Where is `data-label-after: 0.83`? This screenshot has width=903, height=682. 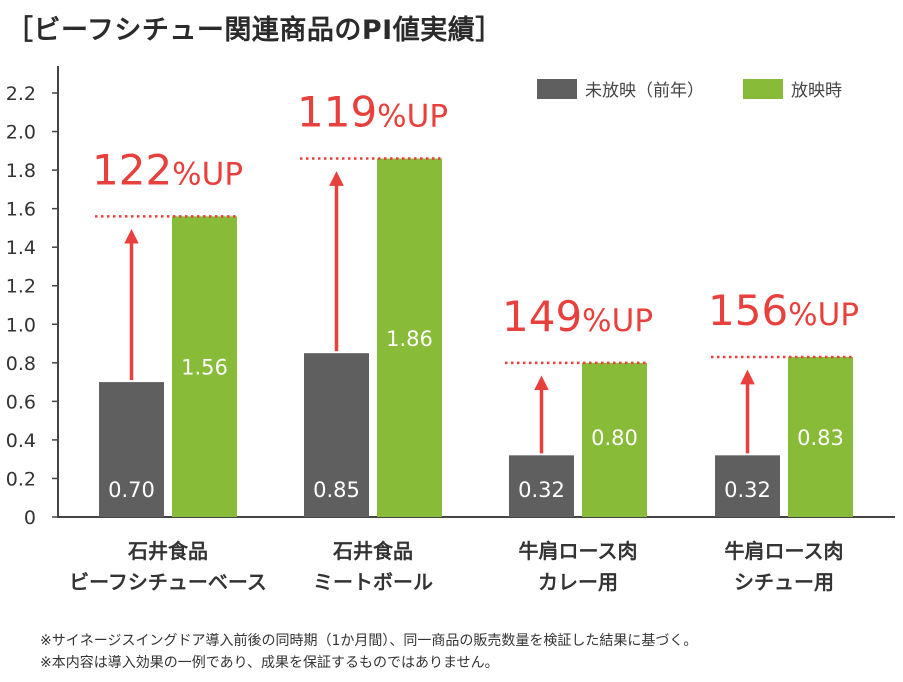
data-label-after: 0.83 is located at coordinates (820, 438).